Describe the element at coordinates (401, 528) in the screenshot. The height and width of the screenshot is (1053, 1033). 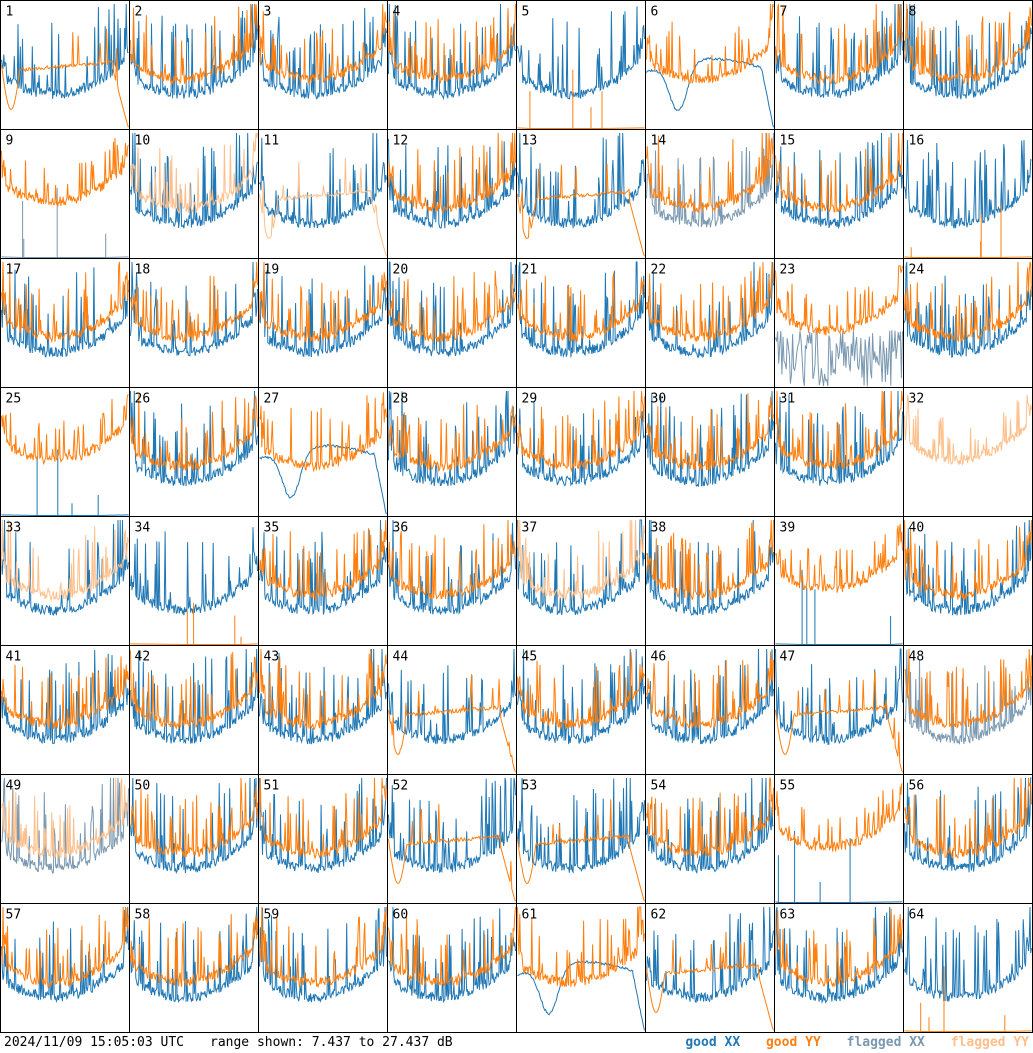
I see `panel-label: 36` at that location.